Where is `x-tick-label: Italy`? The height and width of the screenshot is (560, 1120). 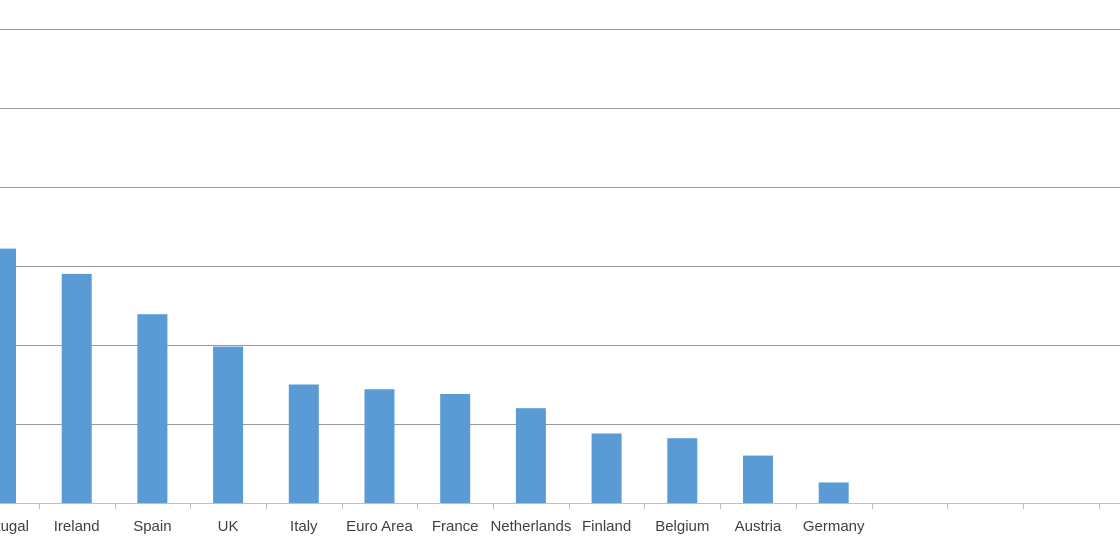
x-tick-label: Italy is located at coordinates (304, 526).